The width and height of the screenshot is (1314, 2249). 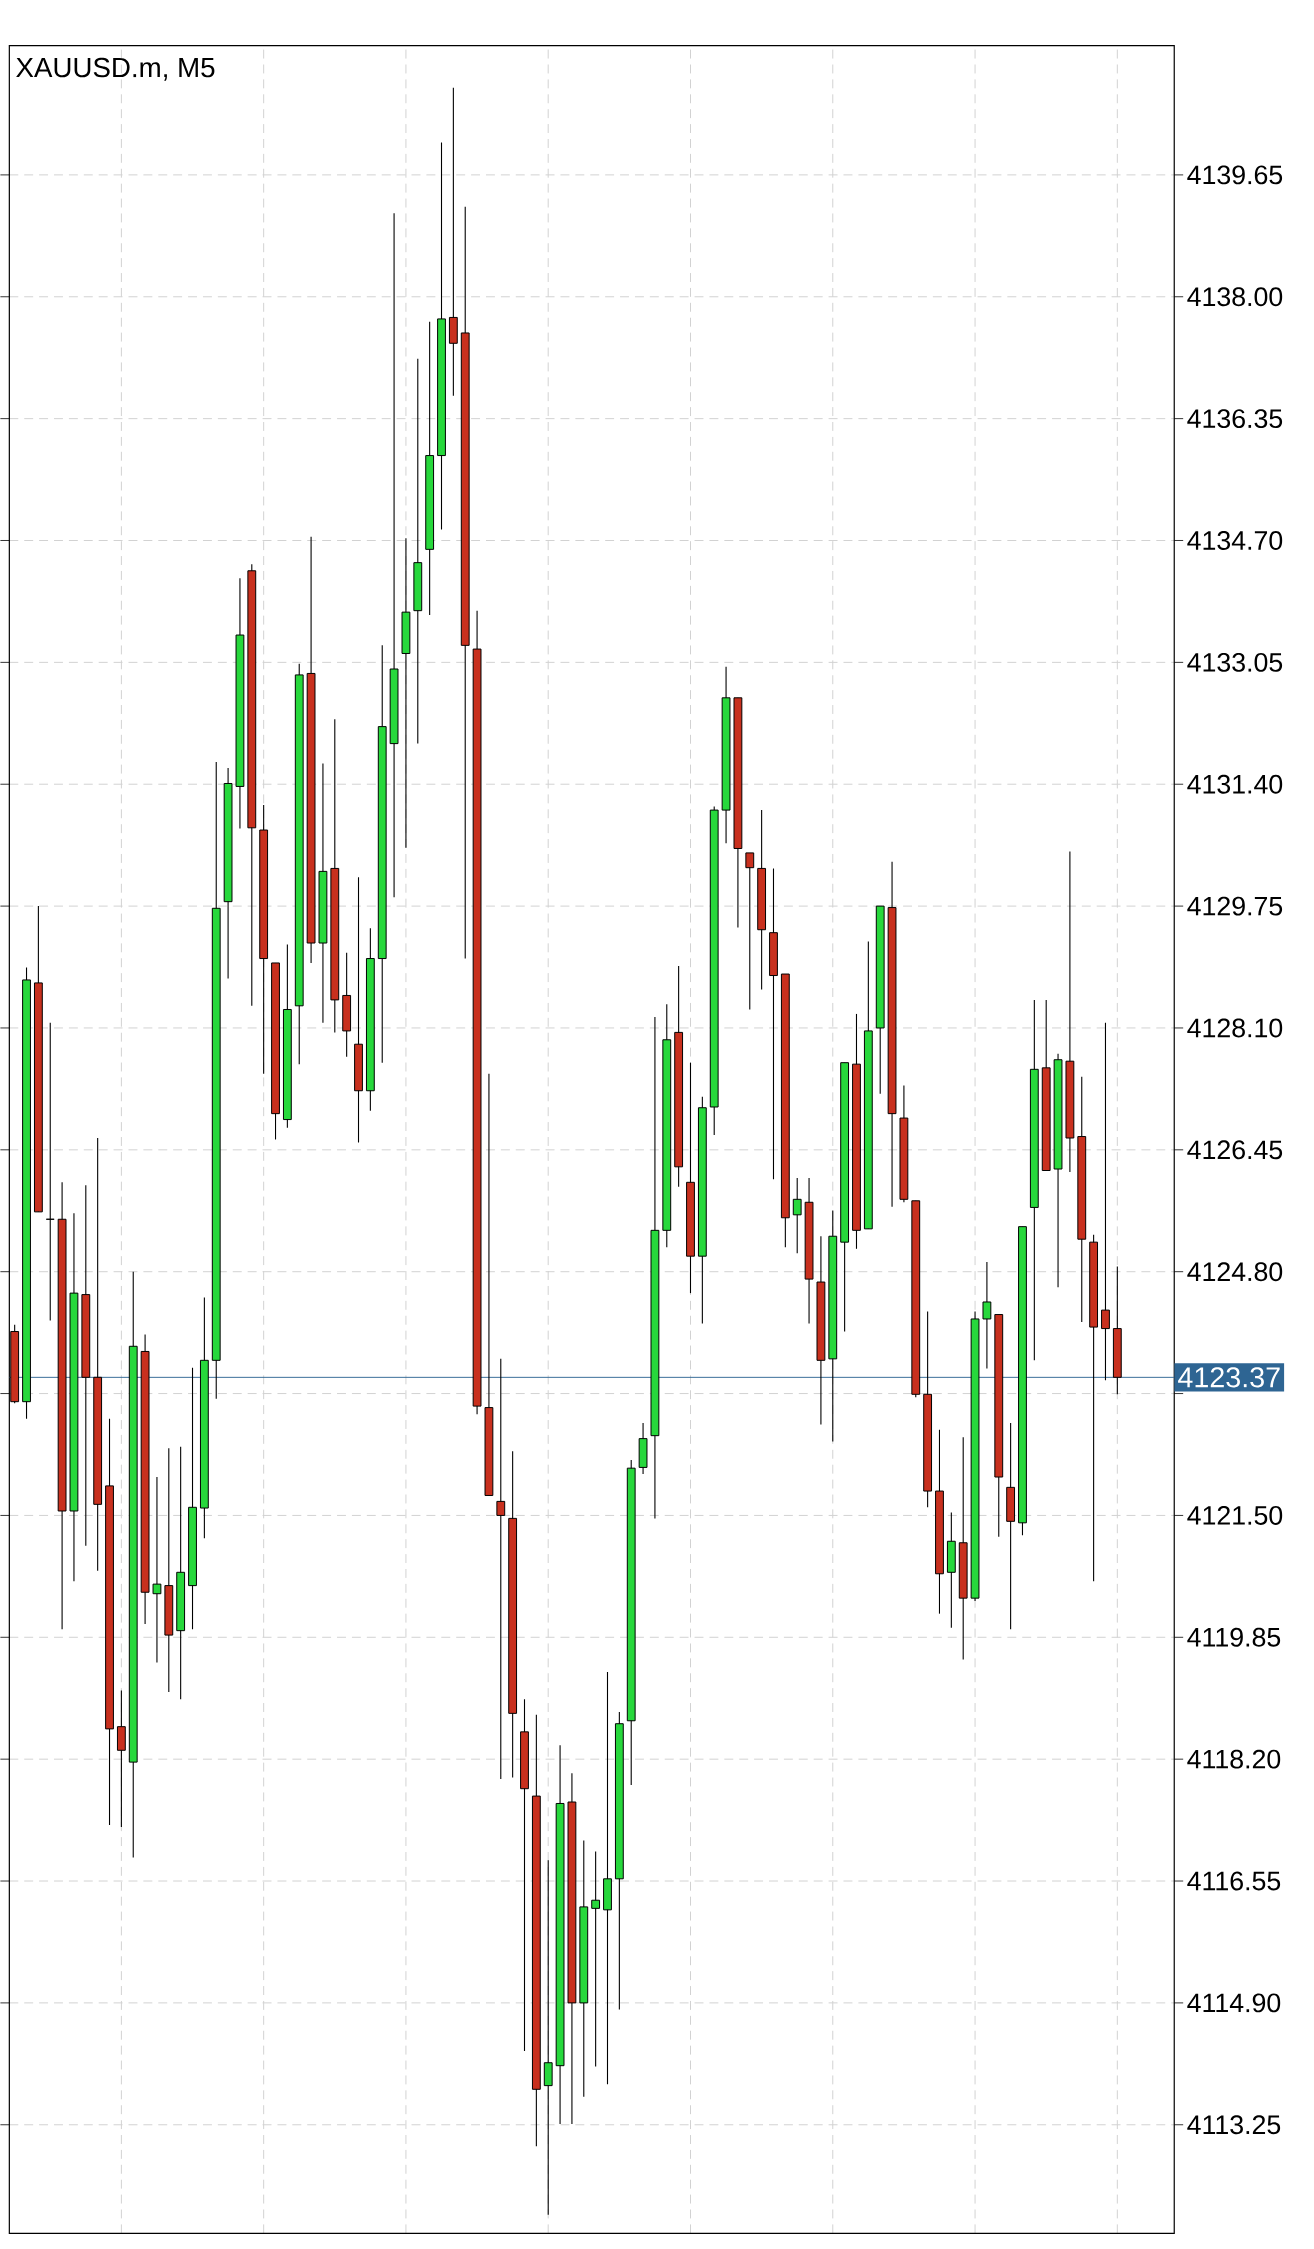 I want to click on y-tick-label: 4131.40, so click(x=1235, y=784).